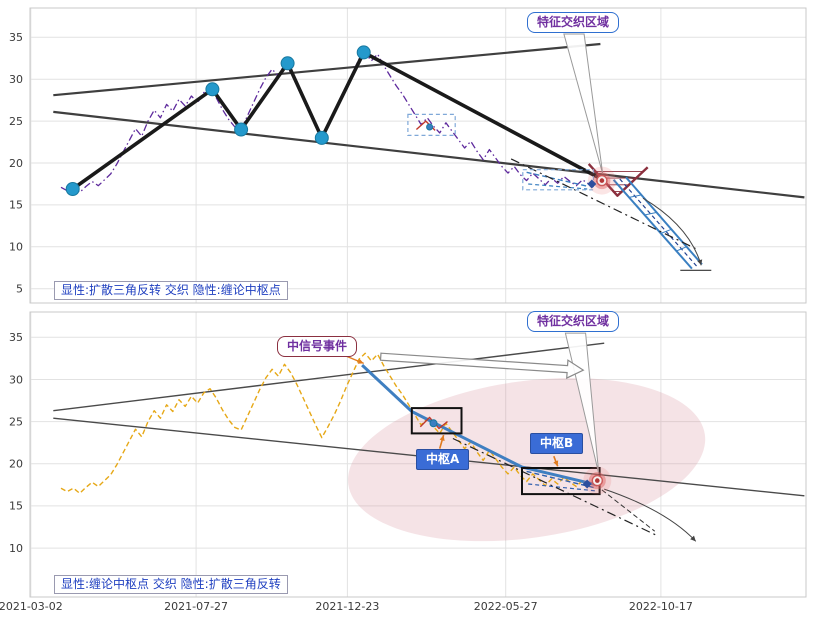 The height and width of the screenshot is (617, 813). Describe the element at coordinates (573, 321) in the screenshot. I see `annotation-feature-zone-bottom: 特征交织区域` at that location.